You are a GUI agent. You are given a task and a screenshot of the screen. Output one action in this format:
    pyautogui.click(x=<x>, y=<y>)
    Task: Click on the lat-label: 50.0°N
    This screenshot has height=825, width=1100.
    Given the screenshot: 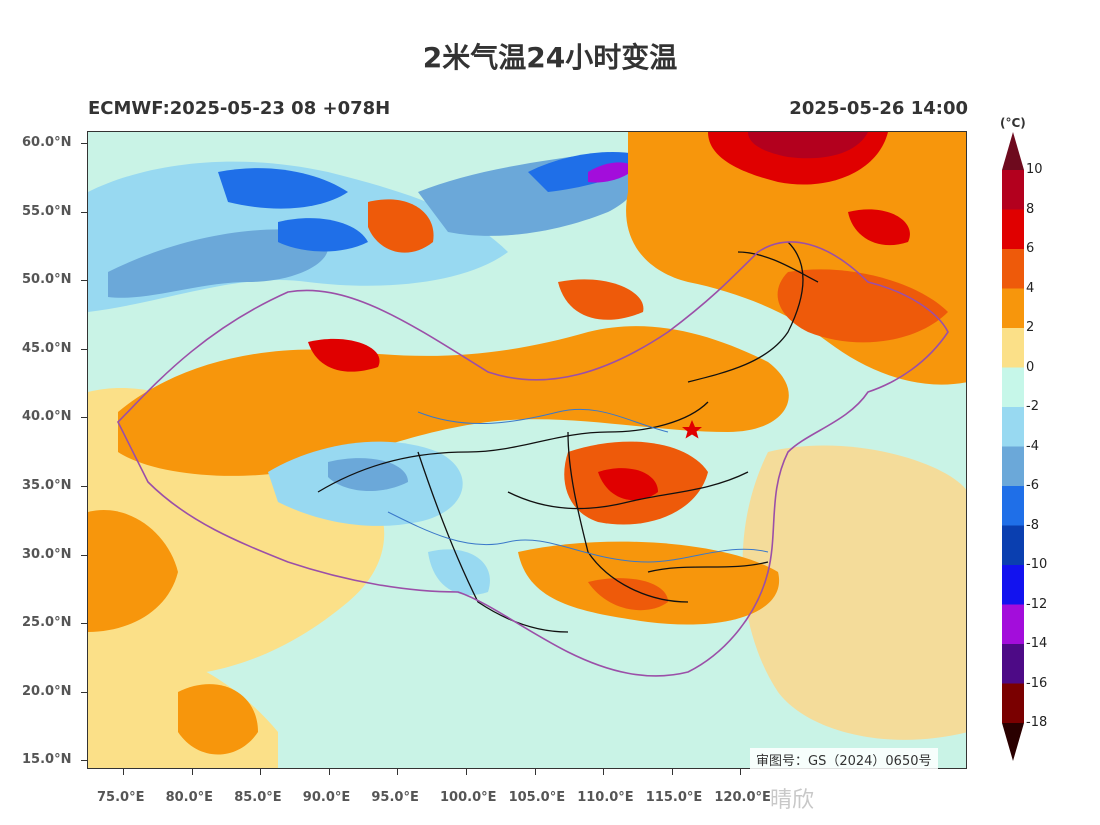 What is the action you would take?
    pyautogui.click(x=47, y=280)
    